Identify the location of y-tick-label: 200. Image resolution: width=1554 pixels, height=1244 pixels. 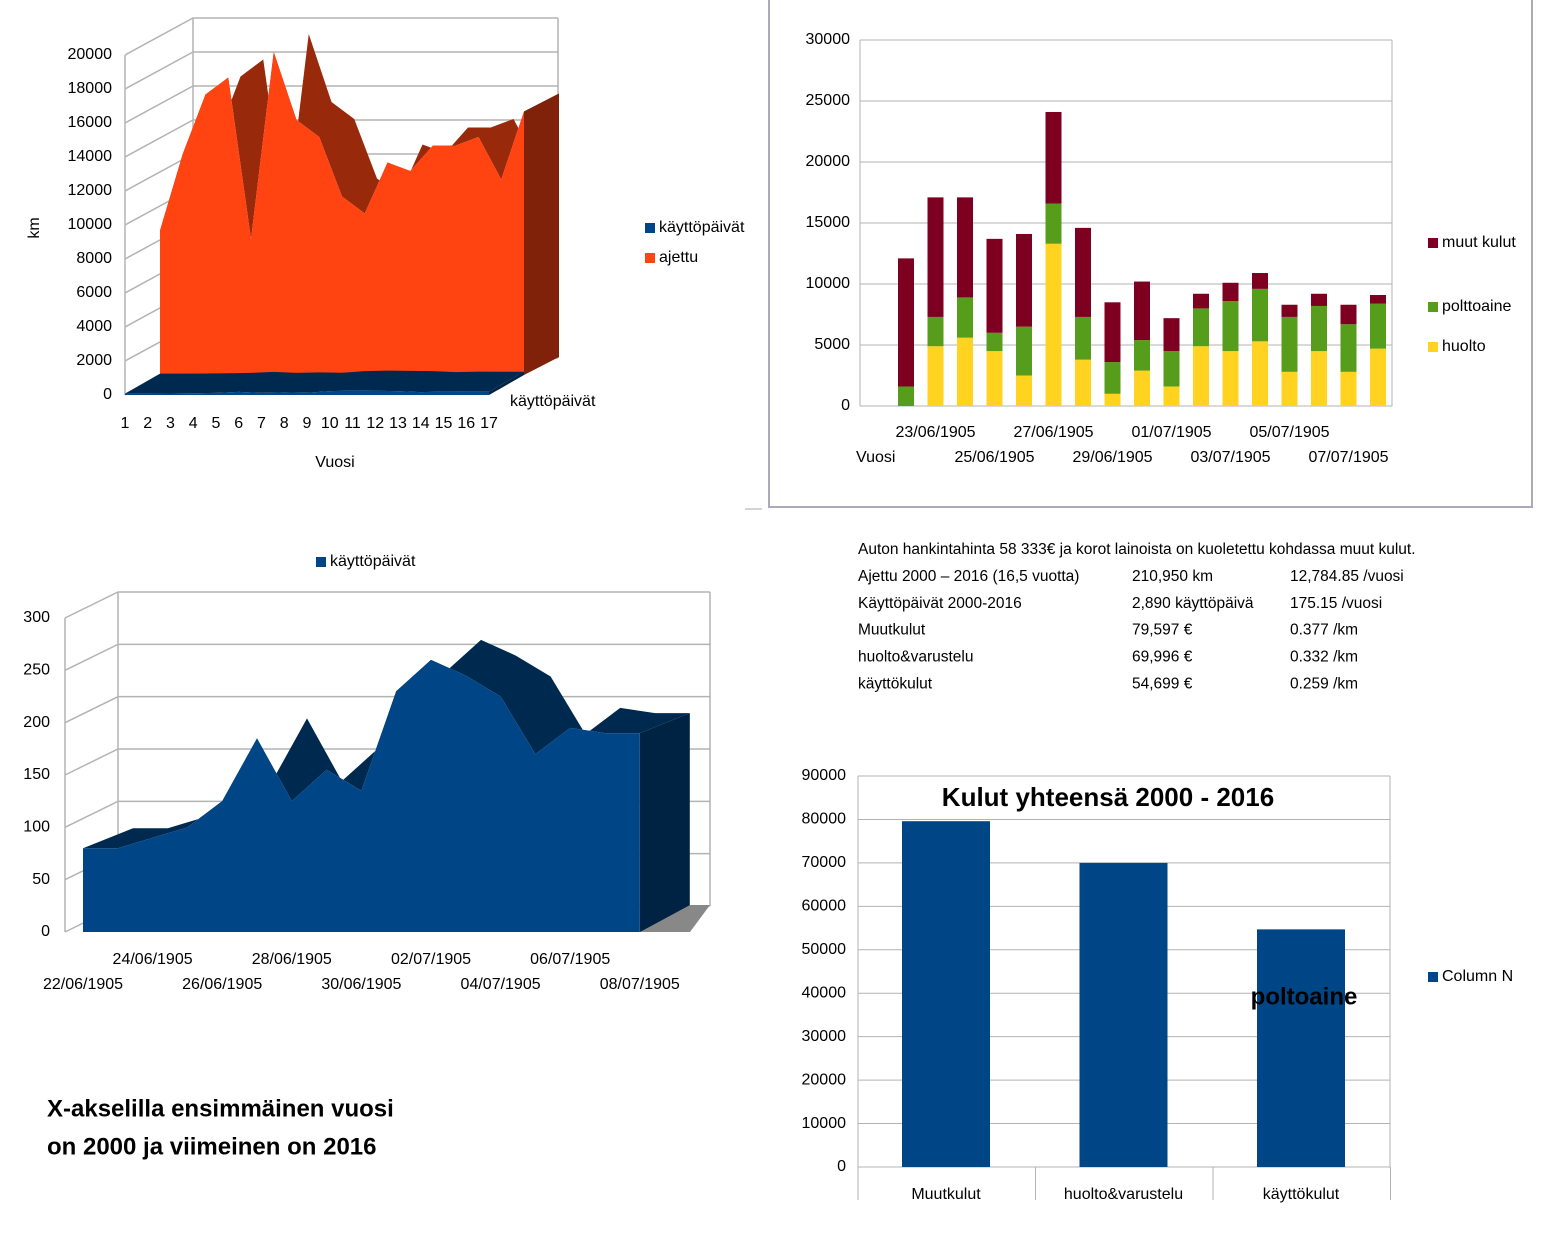
(36, 722).